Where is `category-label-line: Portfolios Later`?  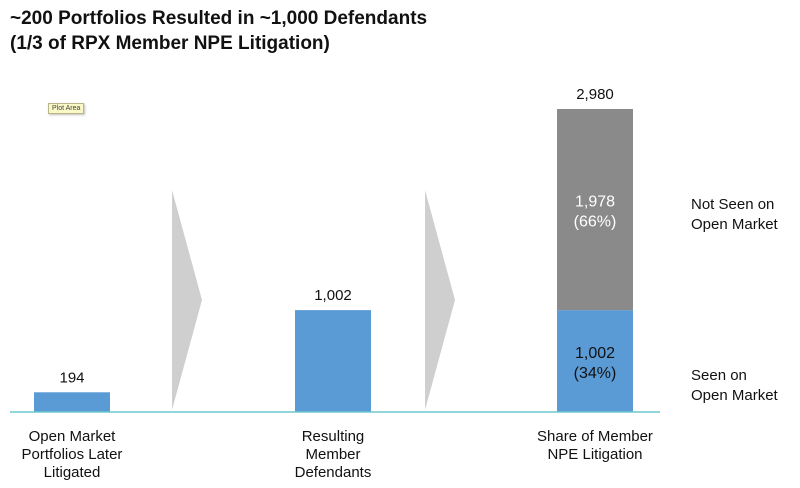
category-label-line: Portfolios Later is located at coordinates (72, 454).